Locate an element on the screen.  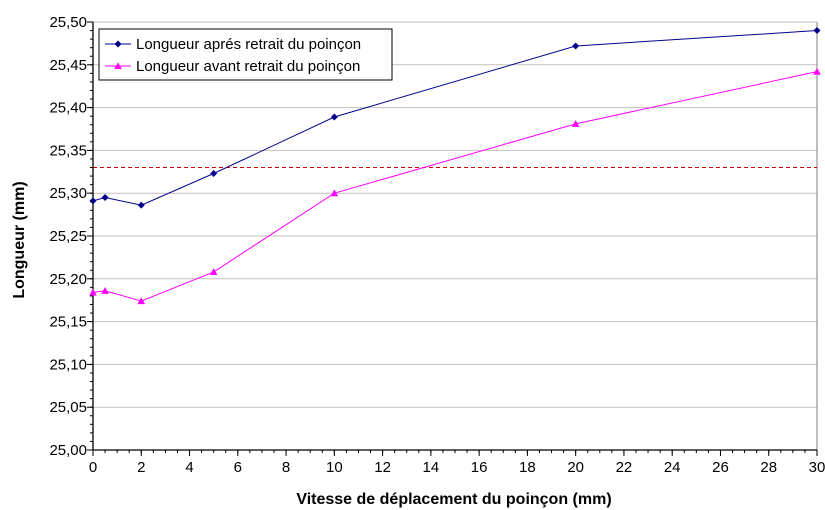
x-tick-label: 28 is located at coordinates (768, 467).